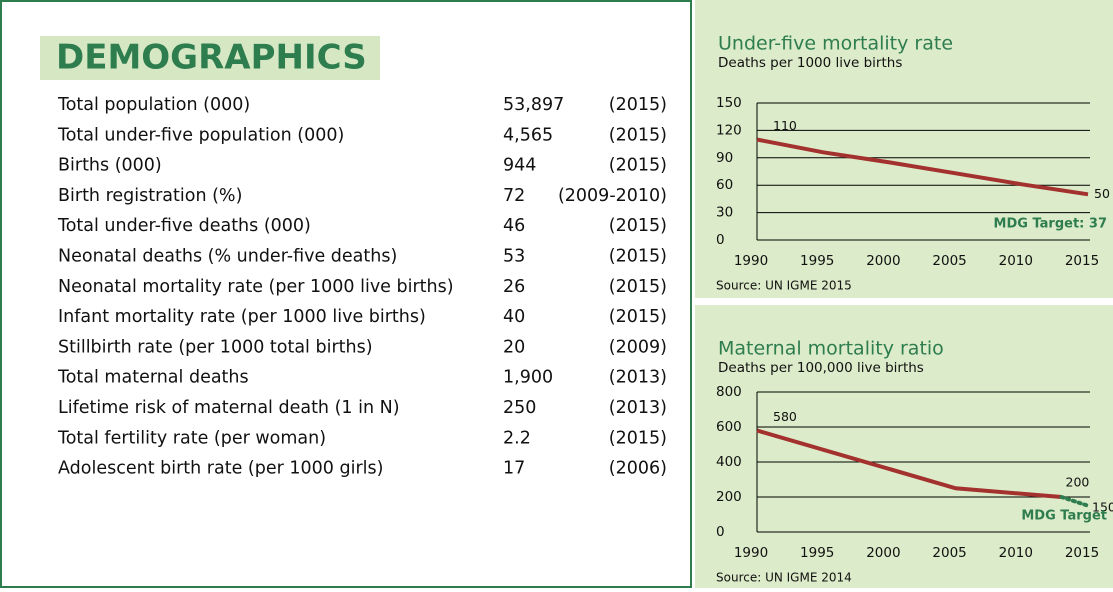 This screenshot has width=1113, height=592. What do you see at coordinates (153, 378) in the screenshot?
I see `row-label: Total maternal deaths` at bounding box center [153, 378].